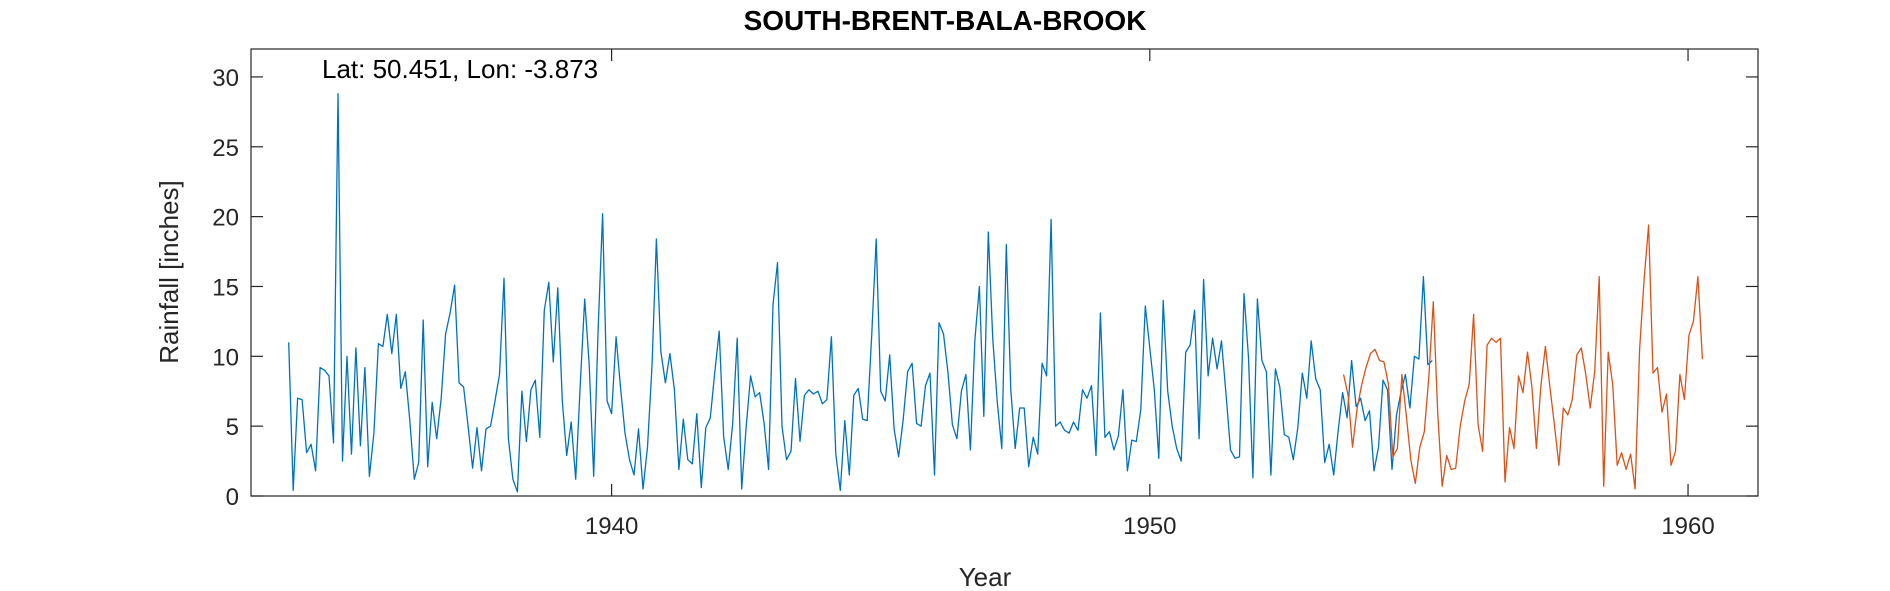 This screenshot has width=1890, height=591. What do you see at coordinates (460, 69) in the screenshot?
I see `location-annotation: Lat: 50.451, Lon: -3.873` at bounding box center [460, 69].